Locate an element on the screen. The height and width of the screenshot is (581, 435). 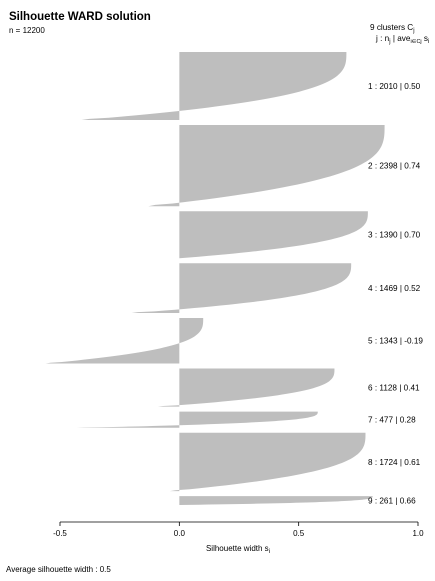
cluster-label-2: 2 : 2398 | 0.74 is located at coordinates (394, 166).